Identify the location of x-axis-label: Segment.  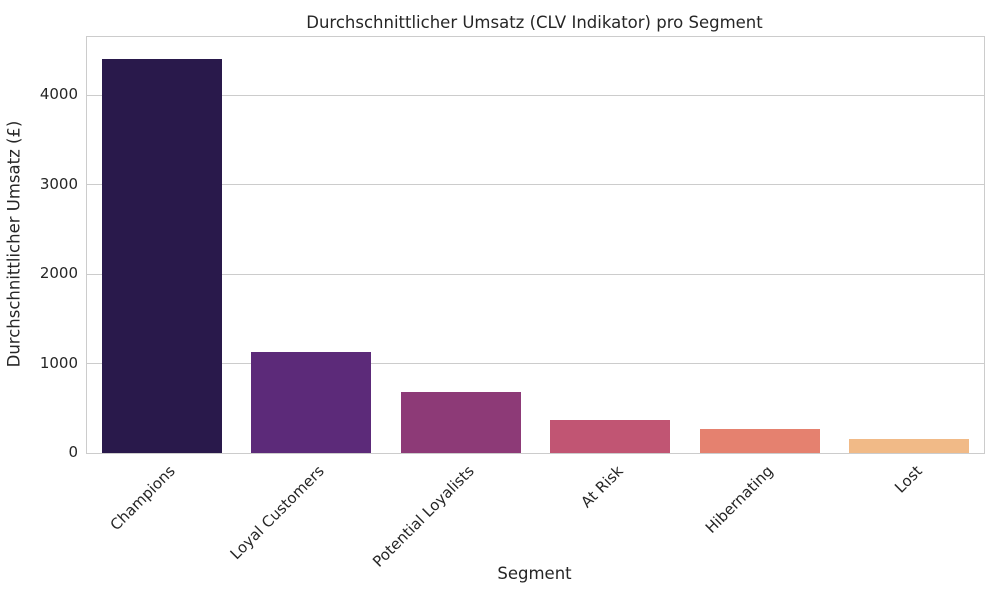
(534, 573).